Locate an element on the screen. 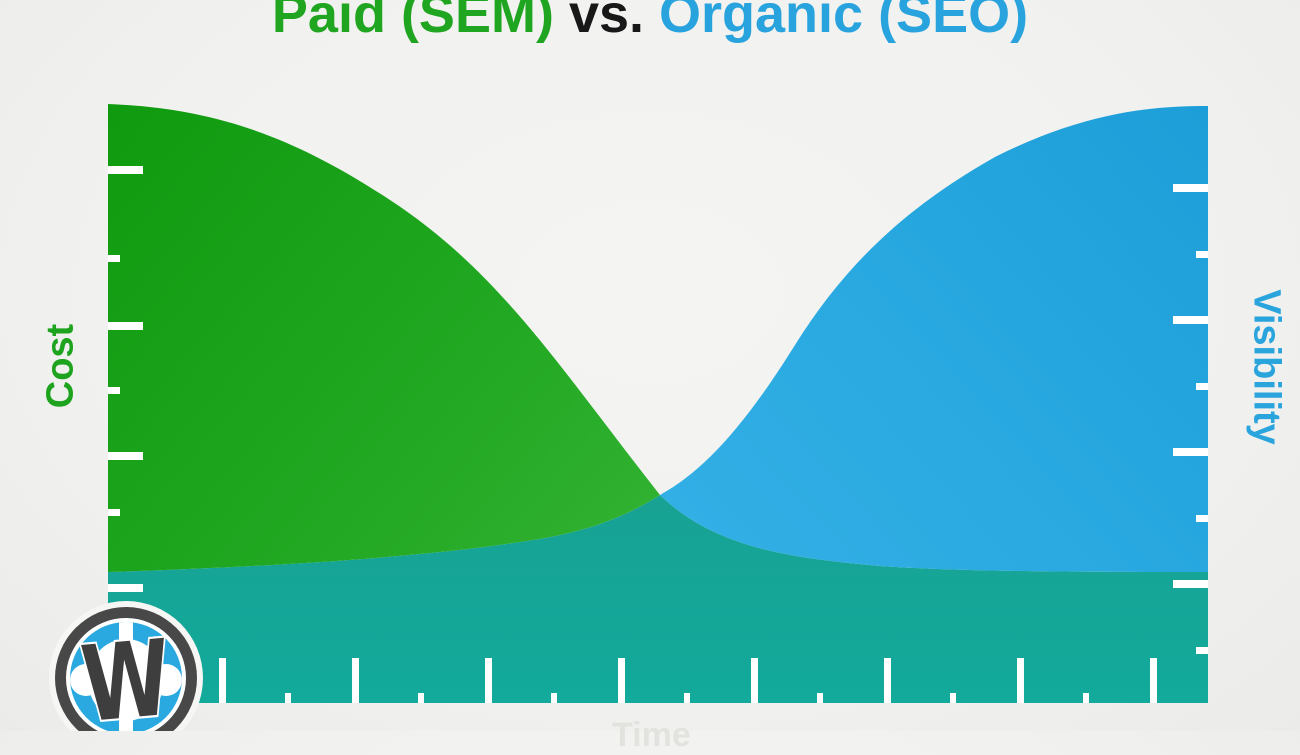 The image size is (1300, 755). watermark-logo: W is located at coordinates (126, 666).